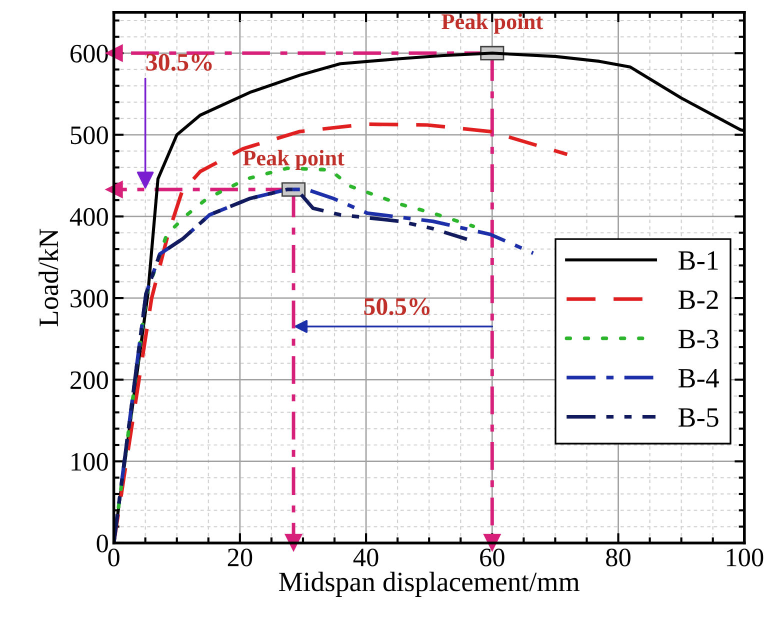 The height and width of the screenshot is (617, 769). What do you see at coordinates (240, 557) in the screenshot?
I see `x-tick-label: 20` at bounding box center [240, 557].